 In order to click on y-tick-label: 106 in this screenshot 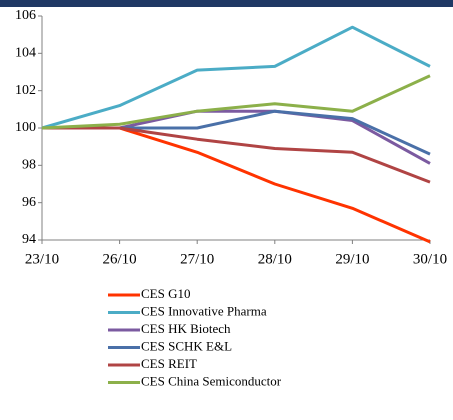, I will do `click(25, 15)`.